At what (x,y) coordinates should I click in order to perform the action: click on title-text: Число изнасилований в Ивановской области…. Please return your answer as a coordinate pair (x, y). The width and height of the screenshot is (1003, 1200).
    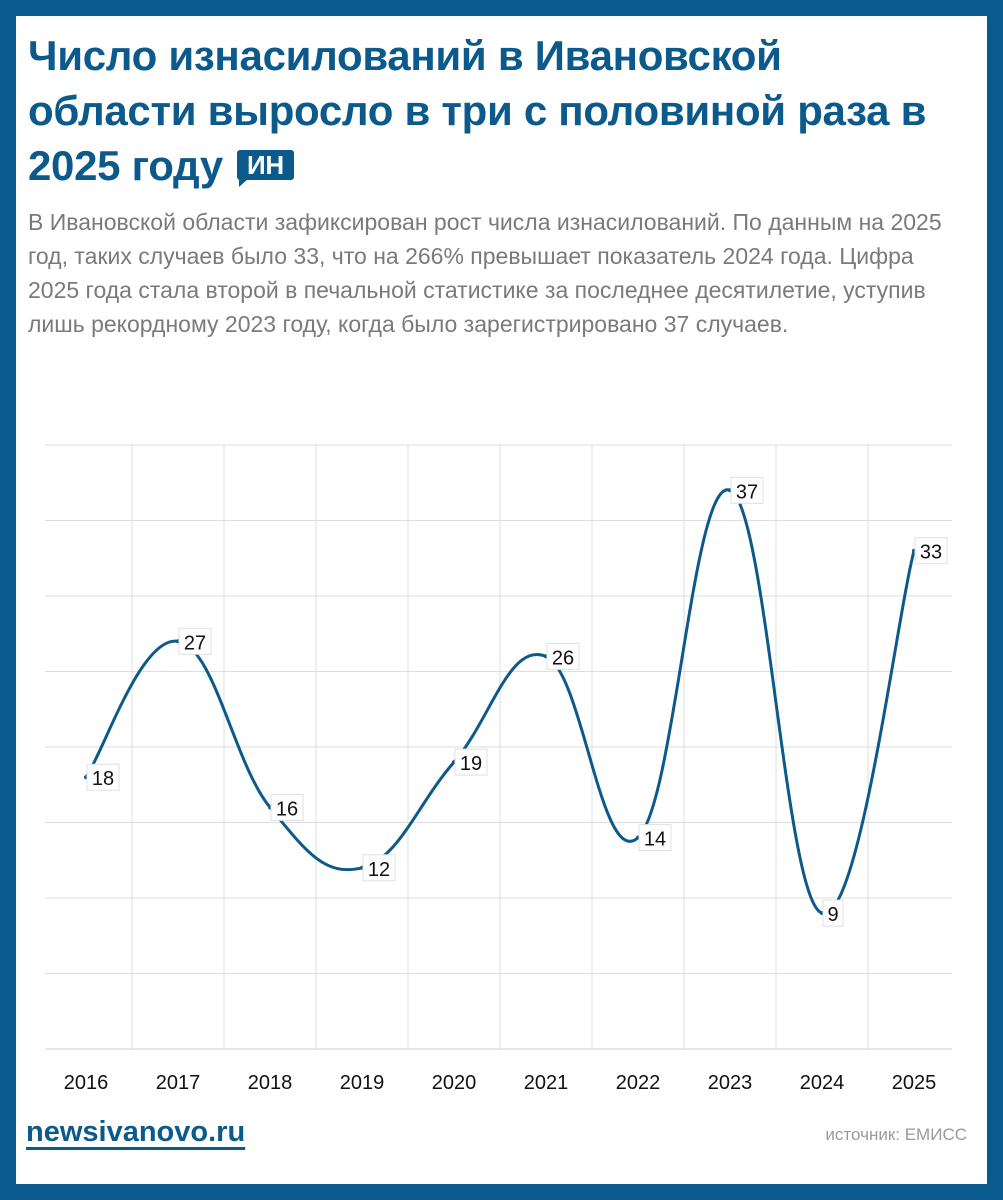
    Looking at the image, I should click on (477, 110).